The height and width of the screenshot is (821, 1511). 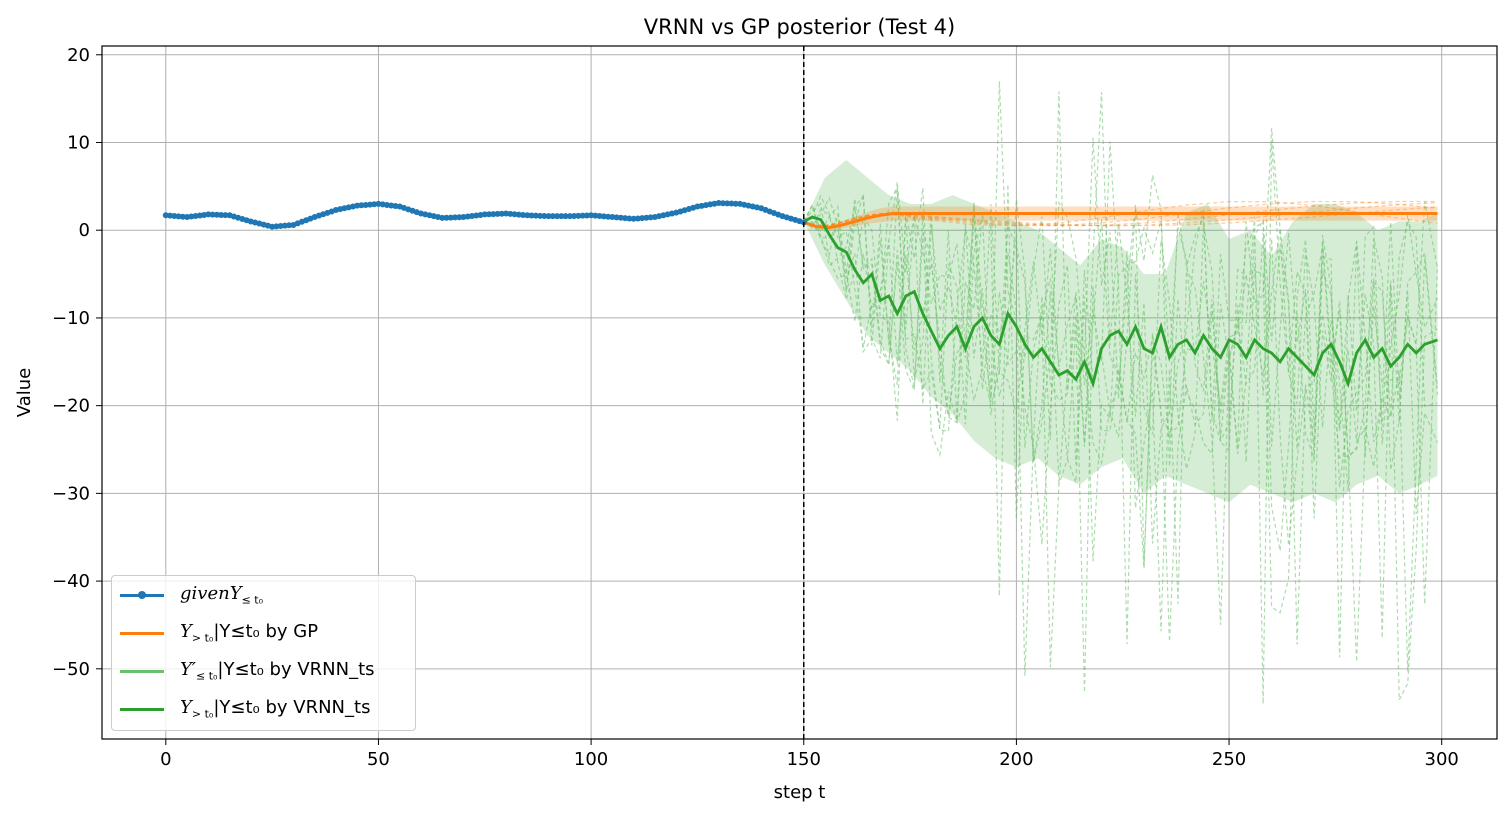 What do you see at coordinates (84, 230) in the screenshot?
I see `y-tick-label: 0` at bounding box center [84, 230].